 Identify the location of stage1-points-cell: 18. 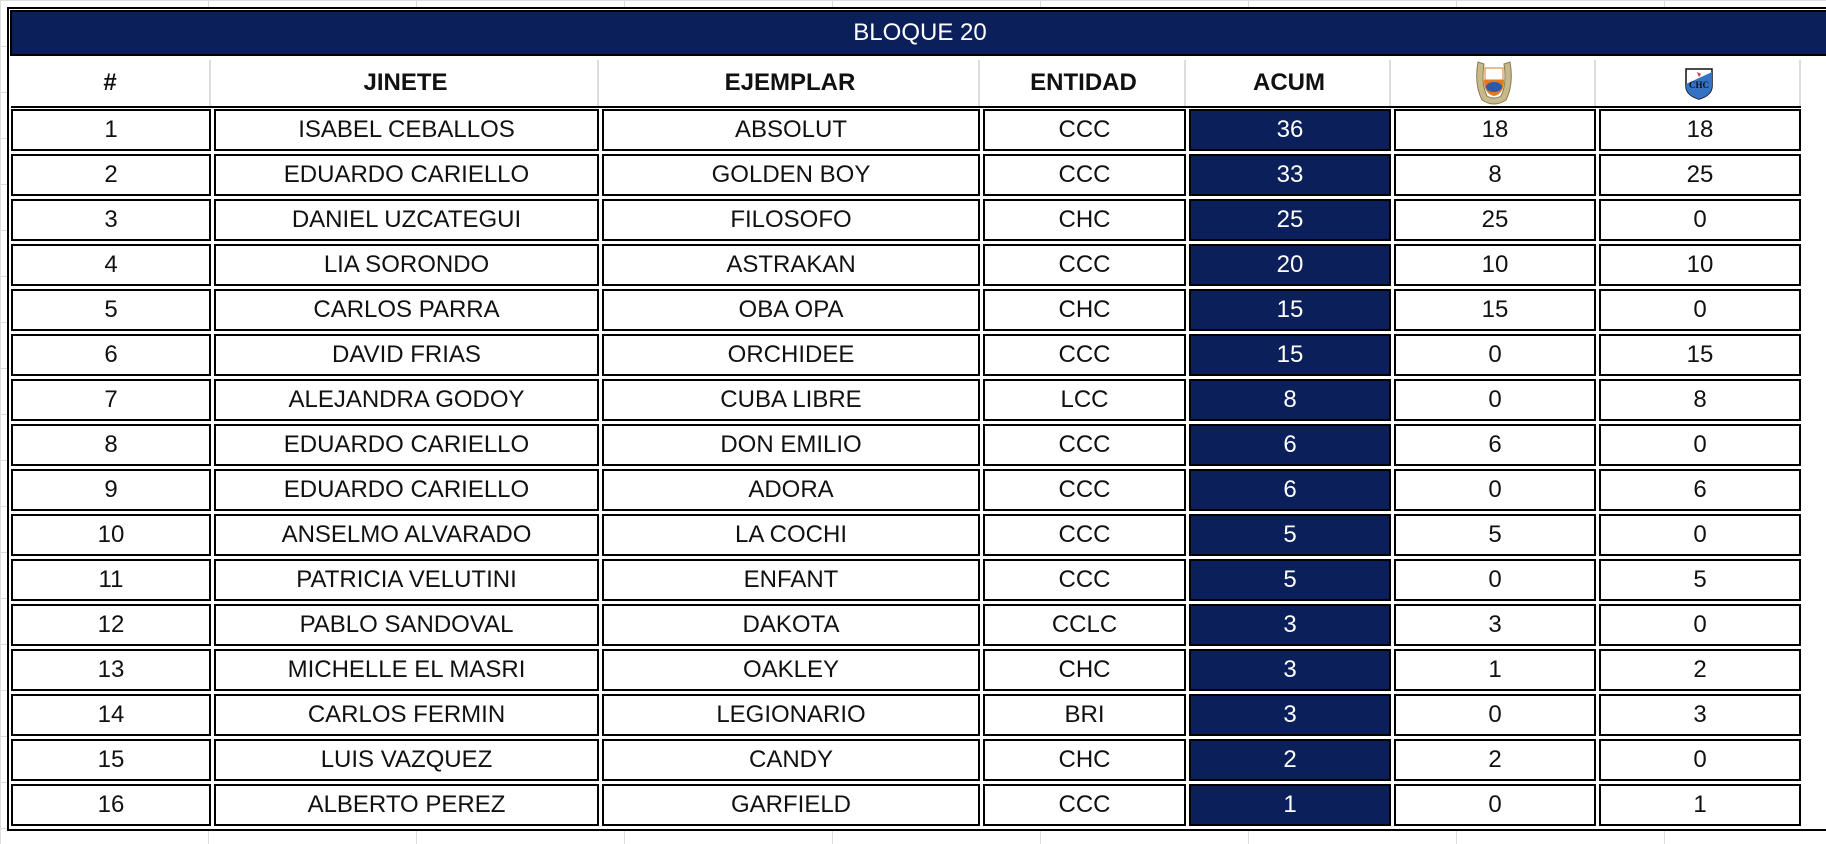
(1495, 130).